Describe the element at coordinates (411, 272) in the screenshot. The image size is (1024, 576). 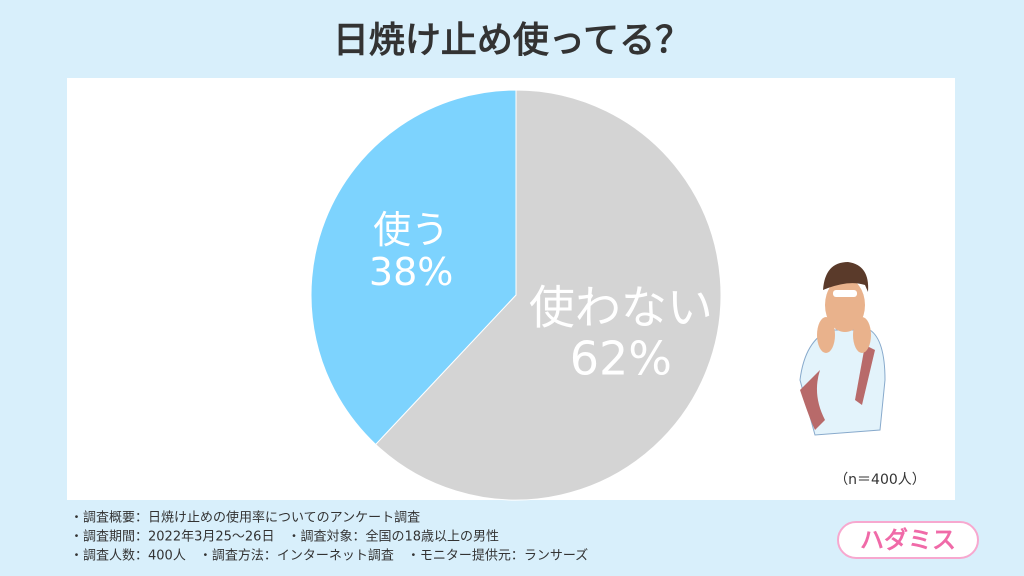
I see `value-label: 38%` at that location.